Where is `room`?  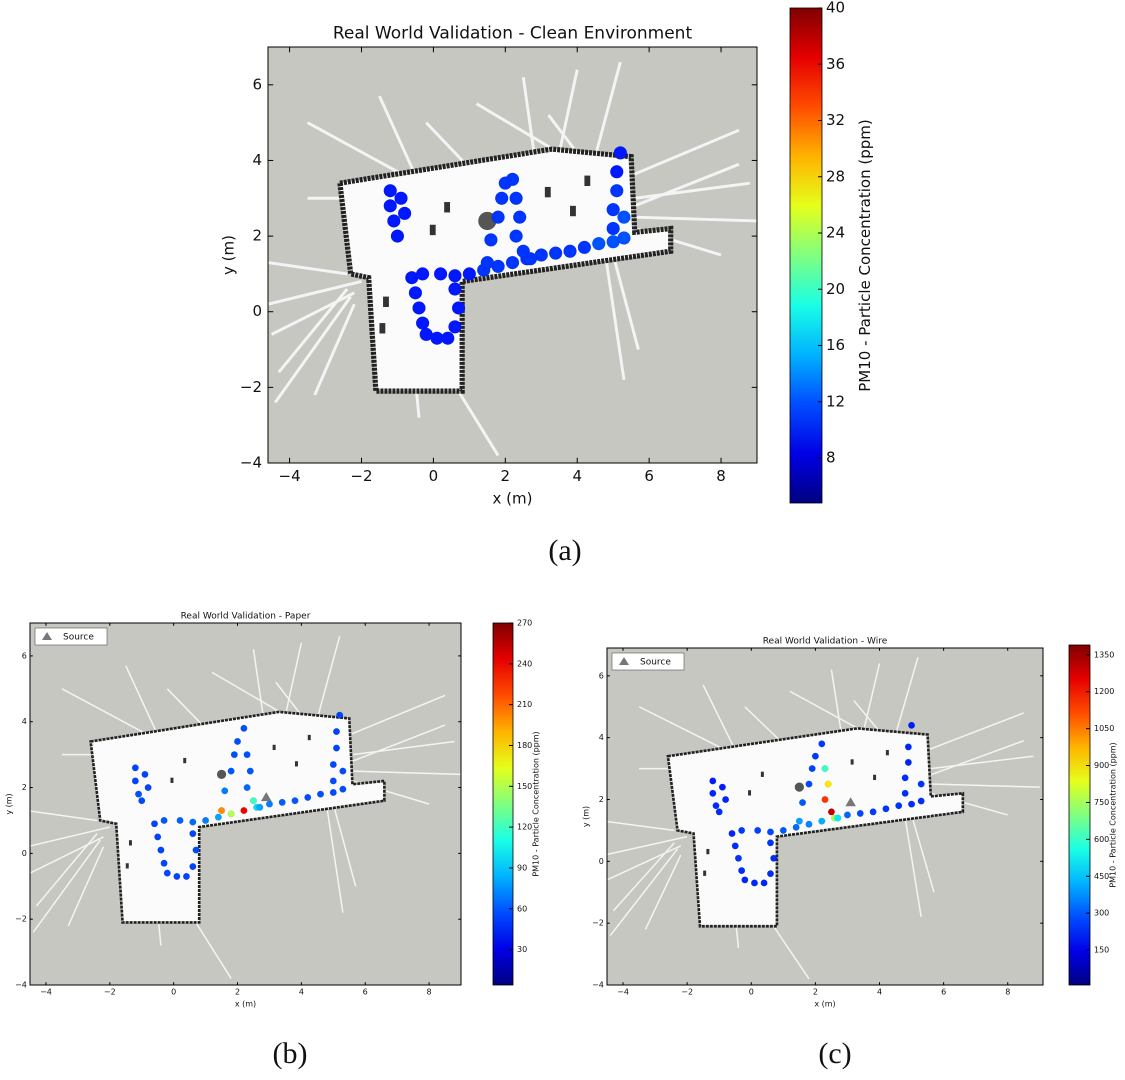
room is located at coordinates (815, 827).